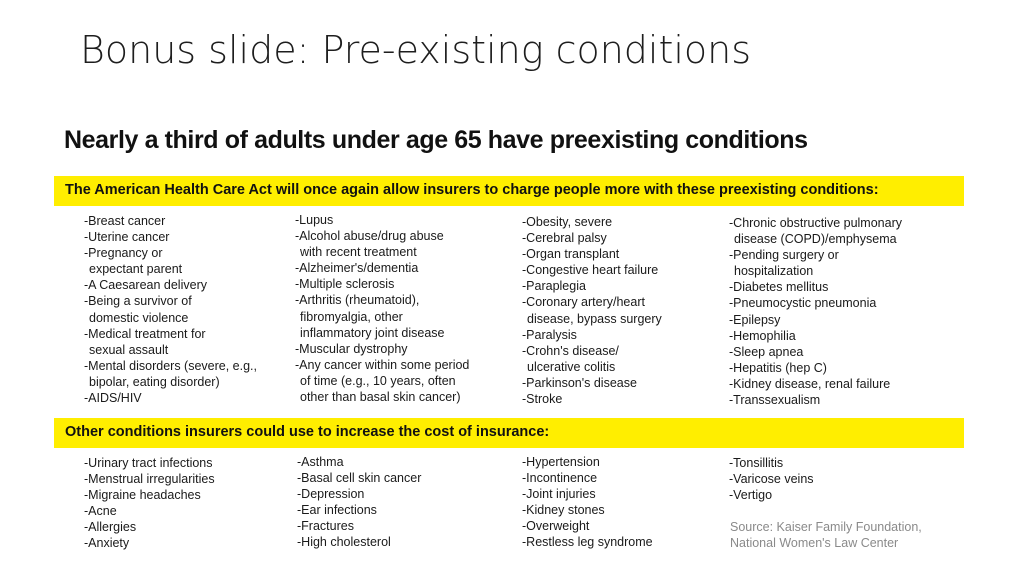  I want to click on condition-item: -Joint injuries, so click(559, 494).